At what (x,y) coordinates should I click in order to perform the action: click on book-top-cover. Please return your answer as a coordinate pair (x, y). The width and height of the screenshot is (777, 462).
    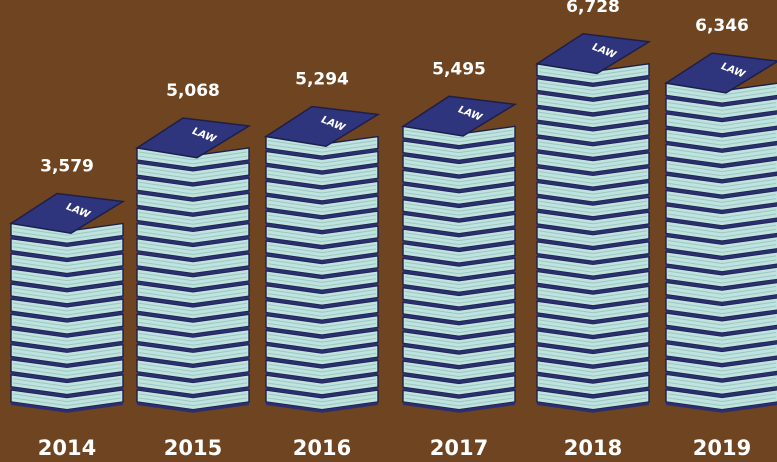
    Looking at the image, I should click on (322, 126).